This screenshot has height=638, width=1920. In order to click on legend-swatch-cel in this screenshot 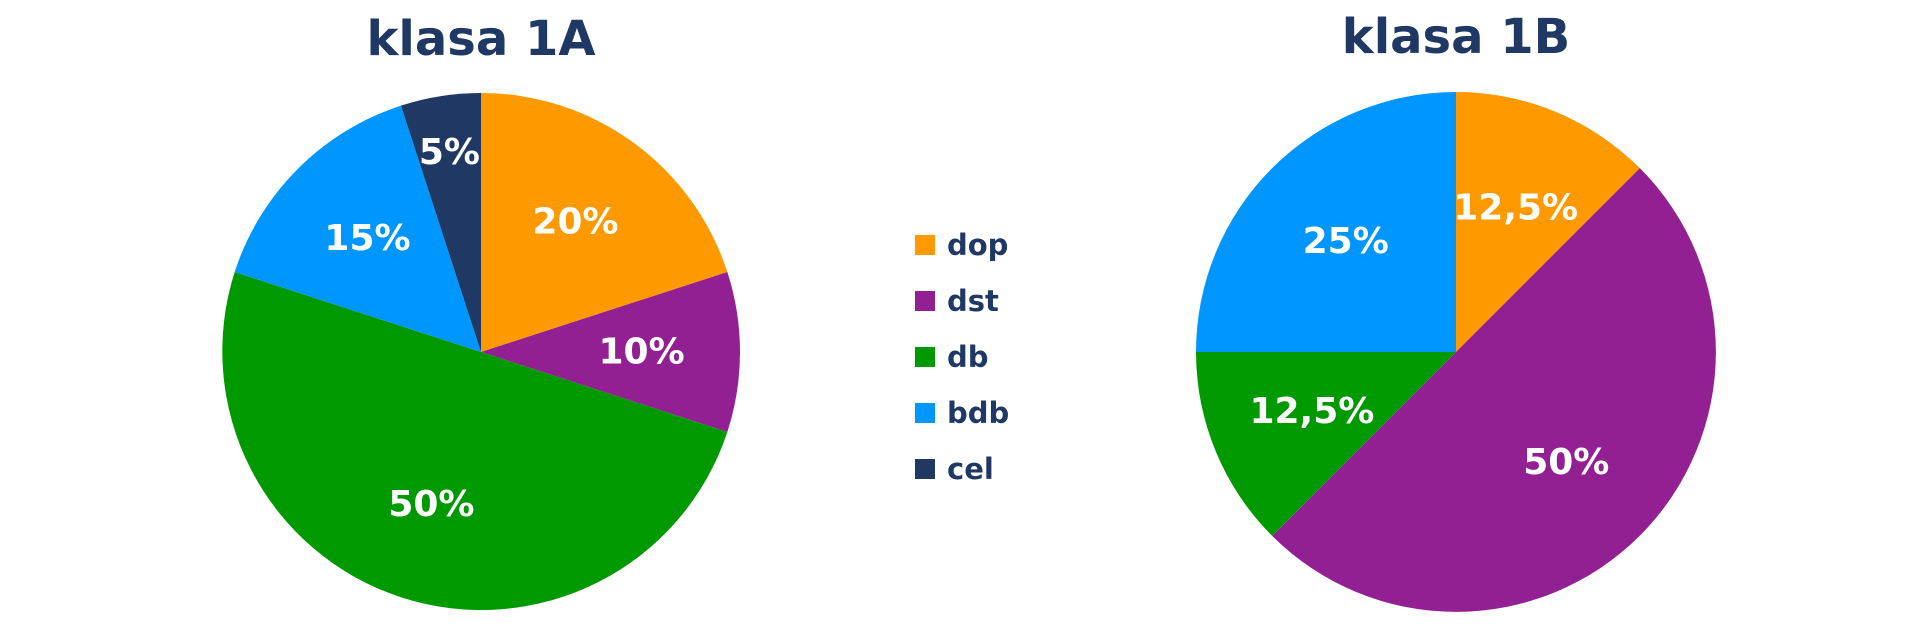, I will do `click(925, 469)`.